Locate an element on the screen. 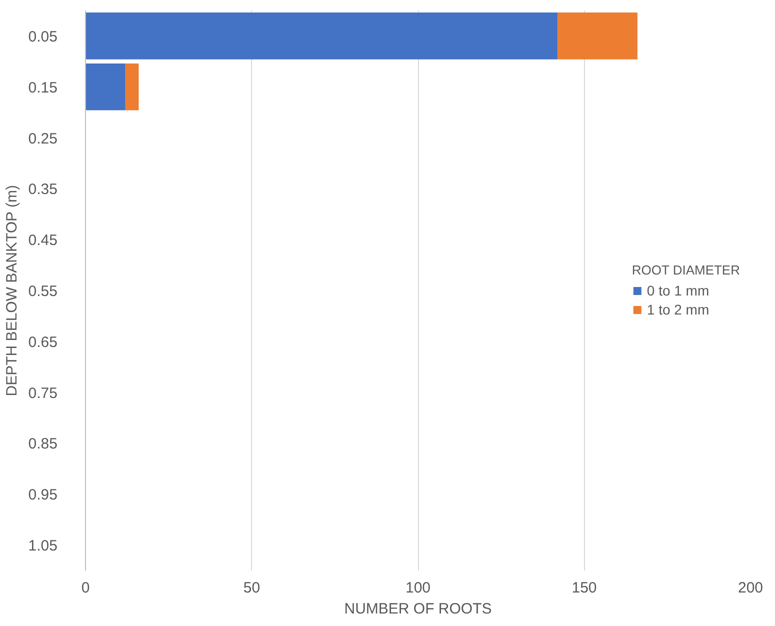  y-tick-label: 0.25 is located at coordinates (43, 139).